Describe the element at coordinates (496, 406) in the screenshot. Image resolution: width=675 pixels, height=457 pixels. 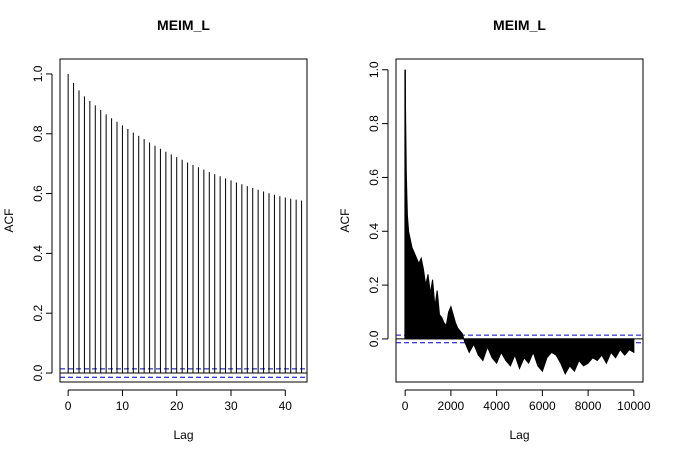
I see `x-tick-label: 4000` at that location.